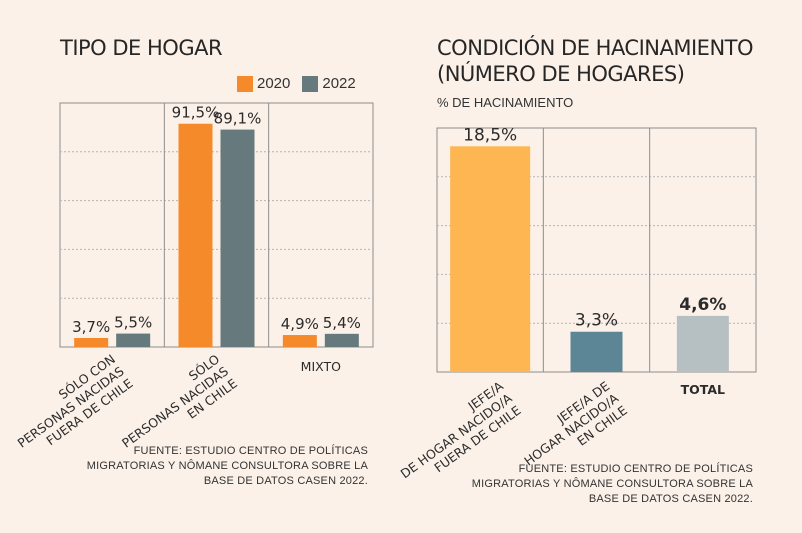  I want to click on chart-2-ylabel: % DE HACINAMIENTO, so click(505, 102).